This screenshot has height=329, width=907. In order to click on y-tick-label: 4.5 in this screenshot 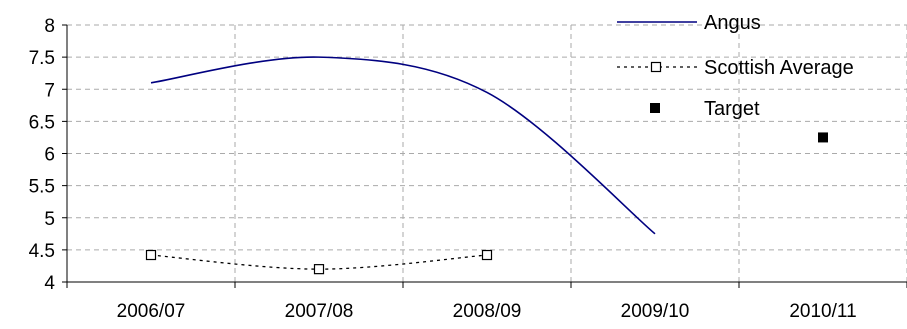, I will do `click(42, 251)`.